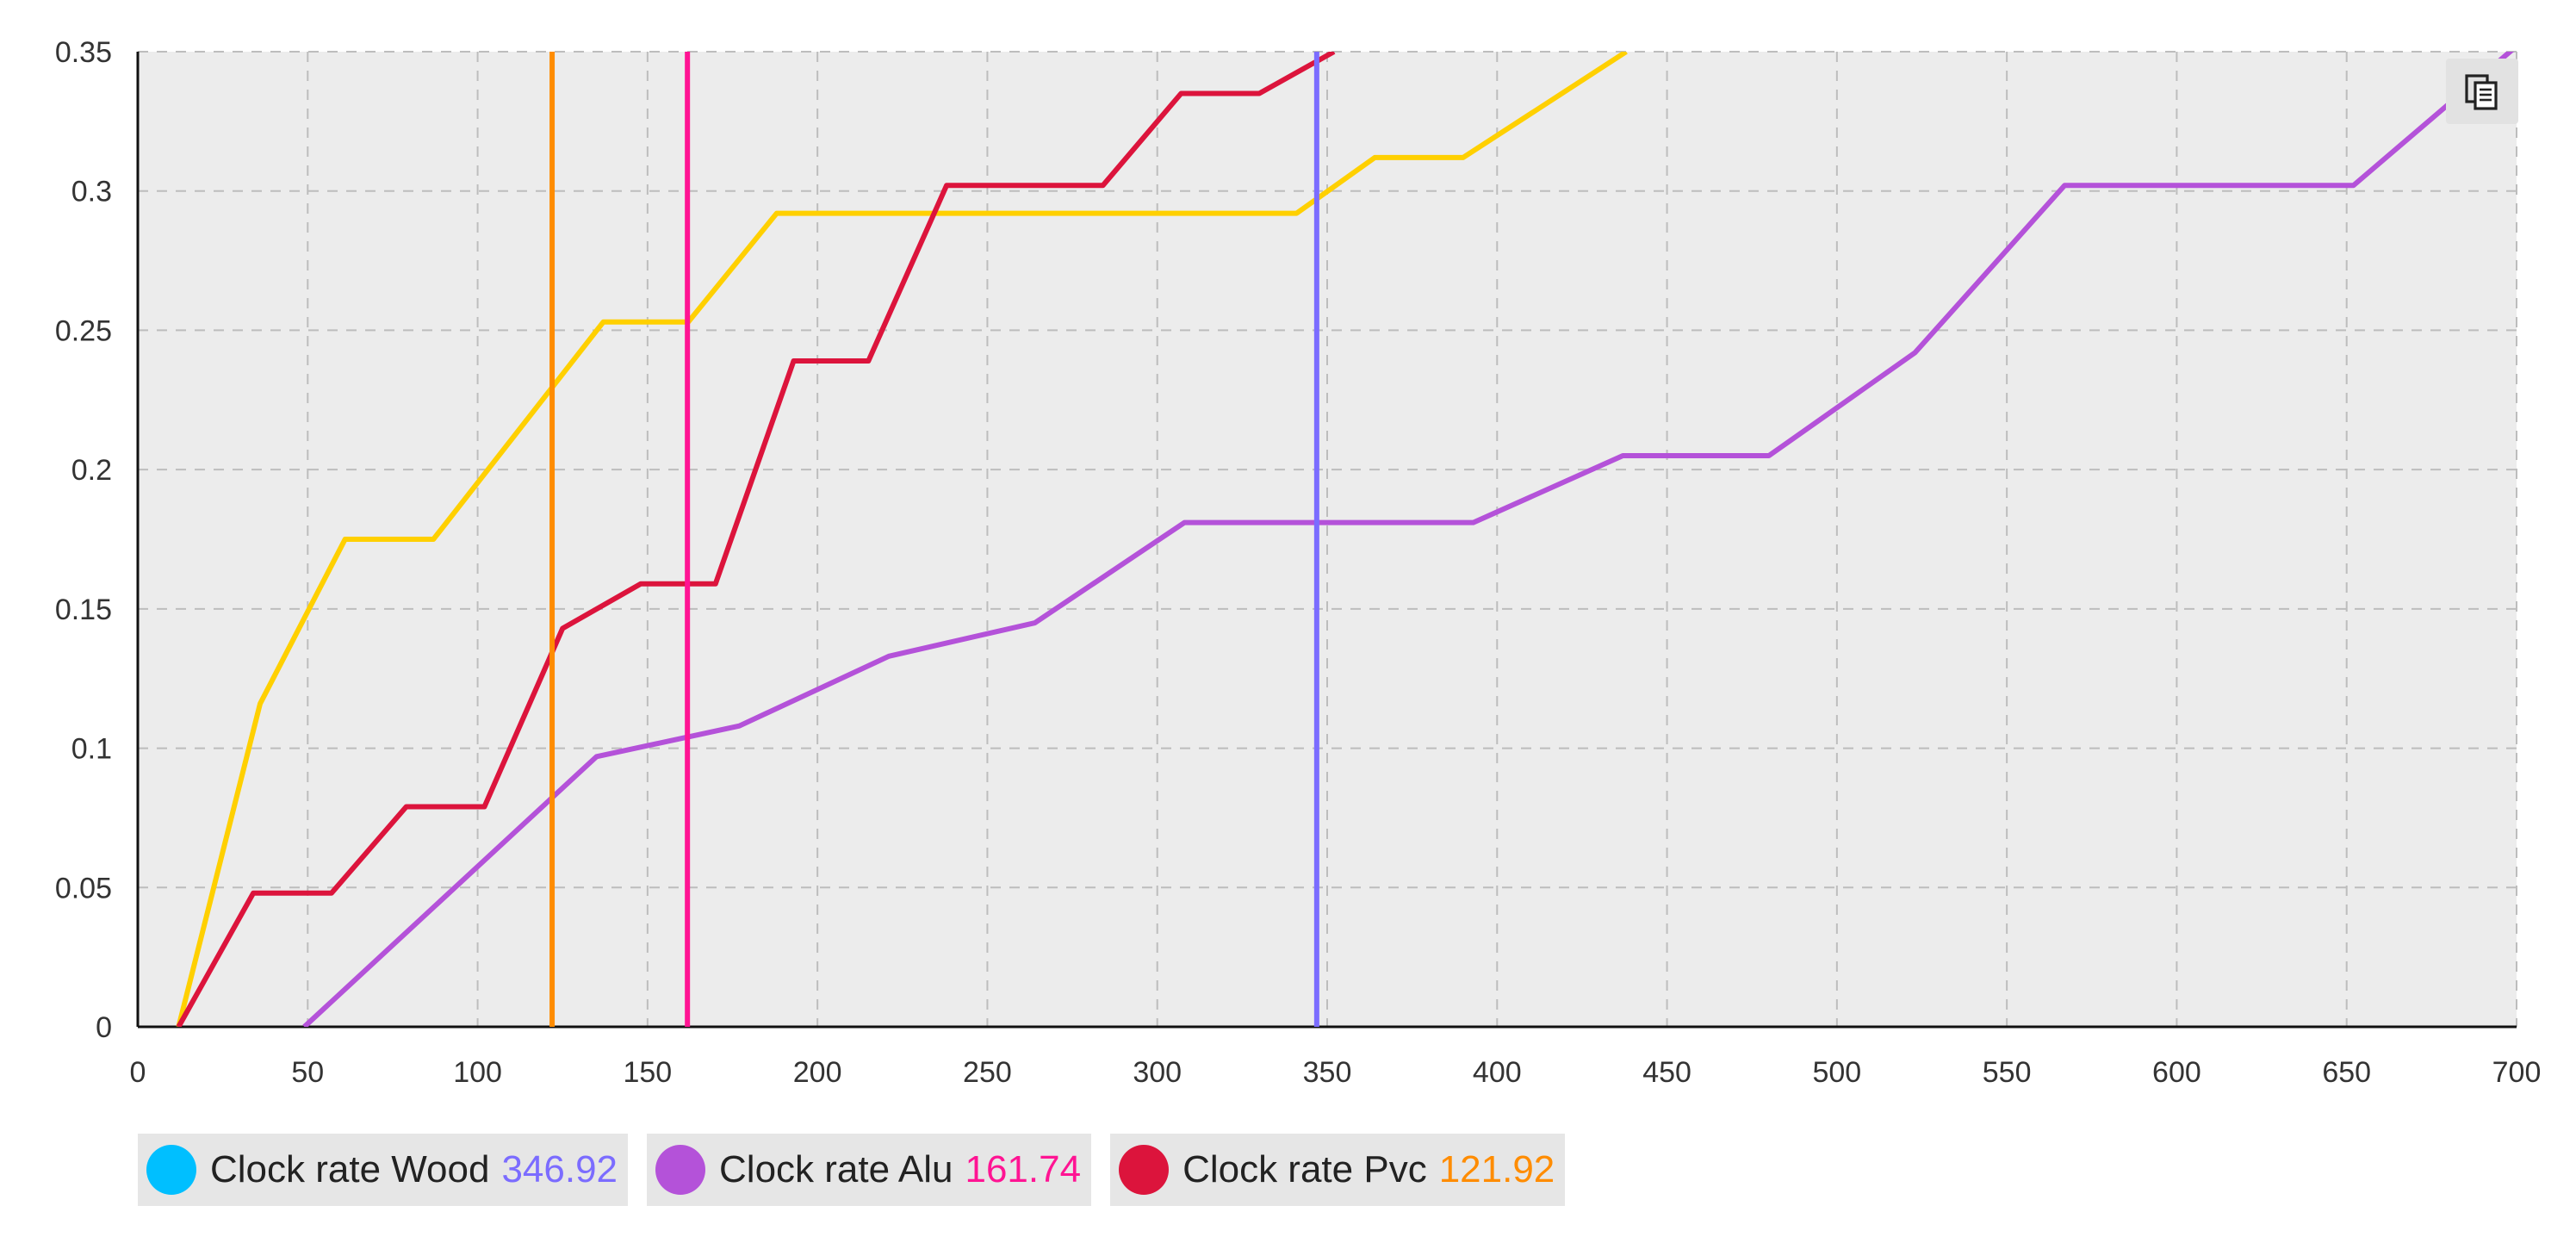 Image resolution: width=2576 pixels, height=1237 pixels. I want to click on x-tick-label: 50, so click(307, 1072).